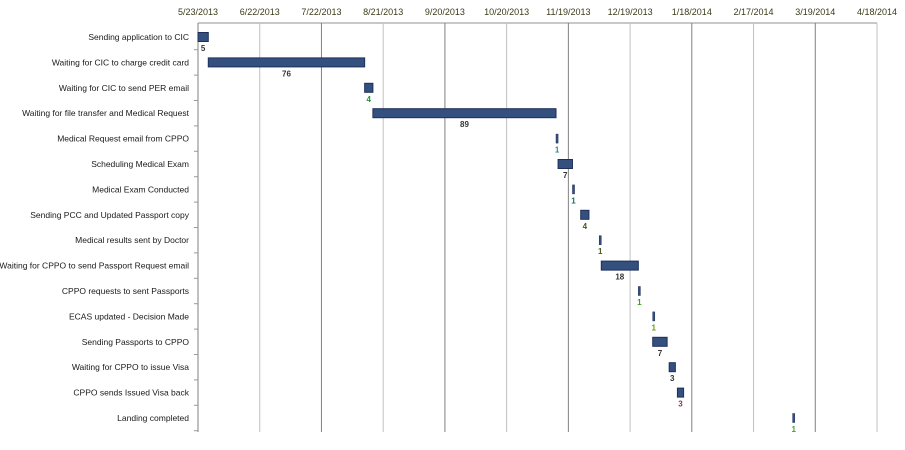 This screenshot has height=450, width=905. What do you see at coordinates (754, 12) in the screenshot?
I see `x-tick-label: 2/17/2014` at bounding box center [754, 12].